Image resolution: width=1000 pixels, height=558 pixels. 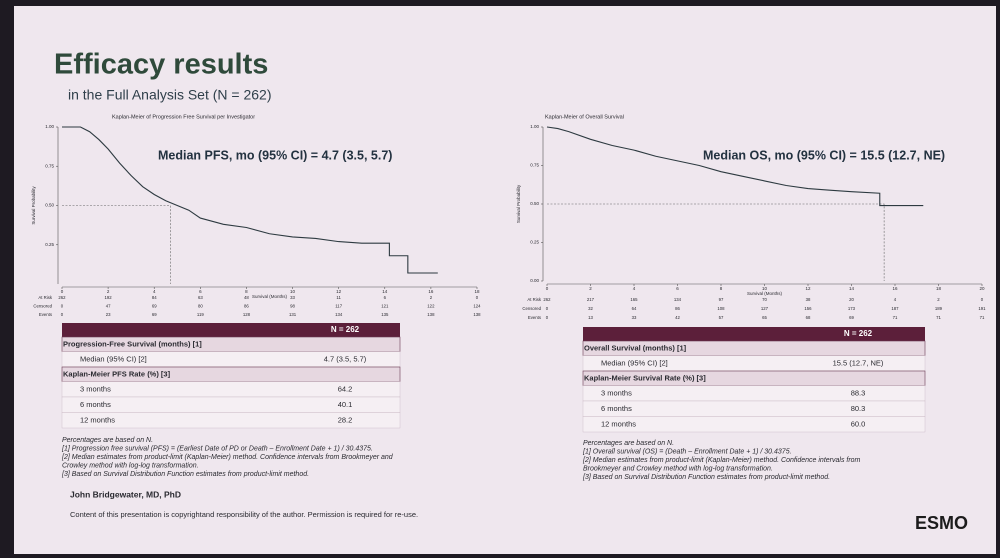 What do you see at coordinates (109, 297) in the screenshot?
I see `at-risk-value: 192` at bounding box center [109, 297].